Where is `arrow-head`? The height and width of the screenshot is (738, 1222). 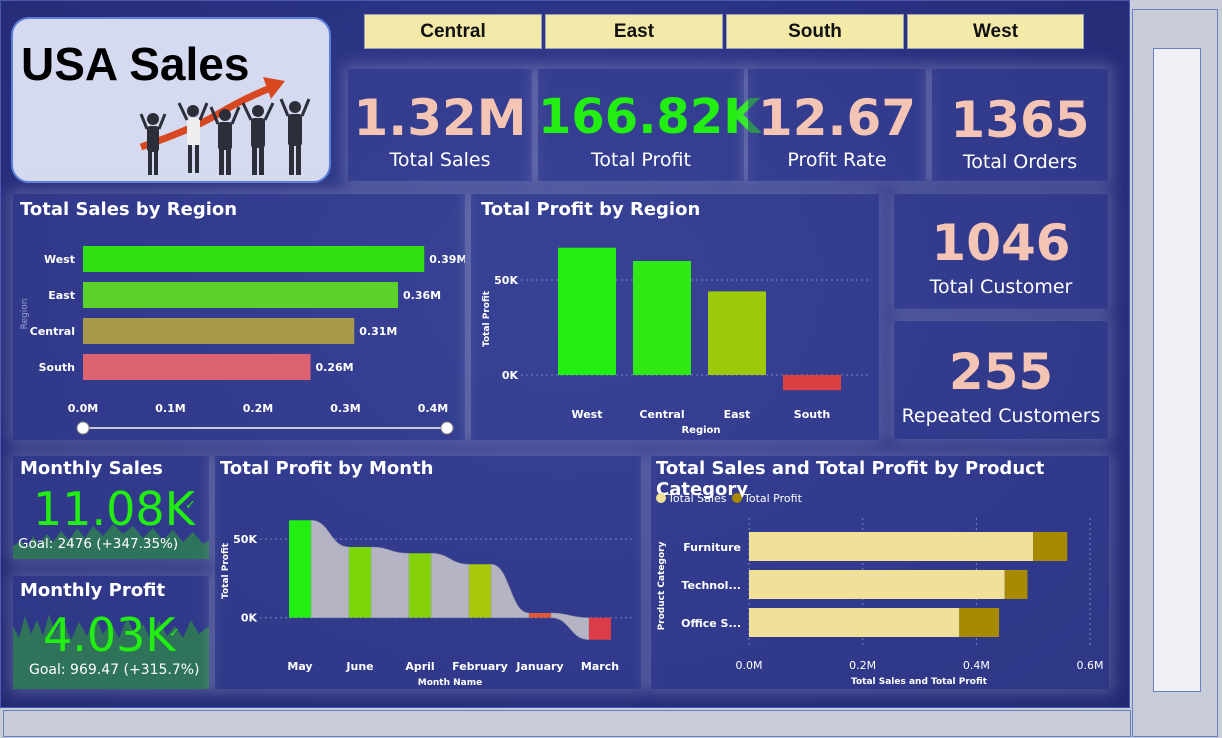 arrow-head is located at coordinates (274, 88).